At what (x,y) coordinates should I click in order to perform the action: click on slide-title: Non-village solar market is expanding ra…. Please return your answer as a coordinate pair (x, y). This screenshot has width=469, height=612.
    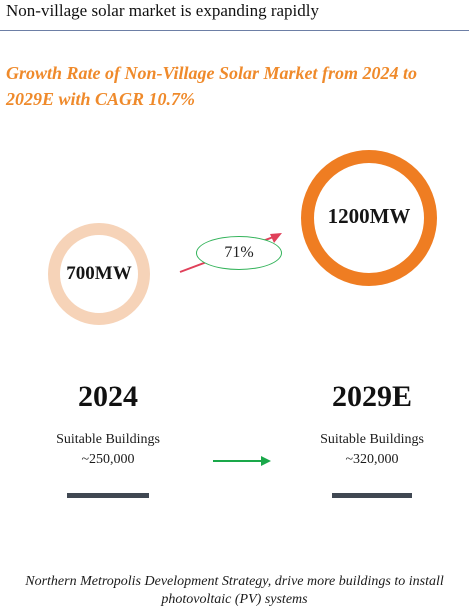
    Looking at the image, I should click on (162, 10).